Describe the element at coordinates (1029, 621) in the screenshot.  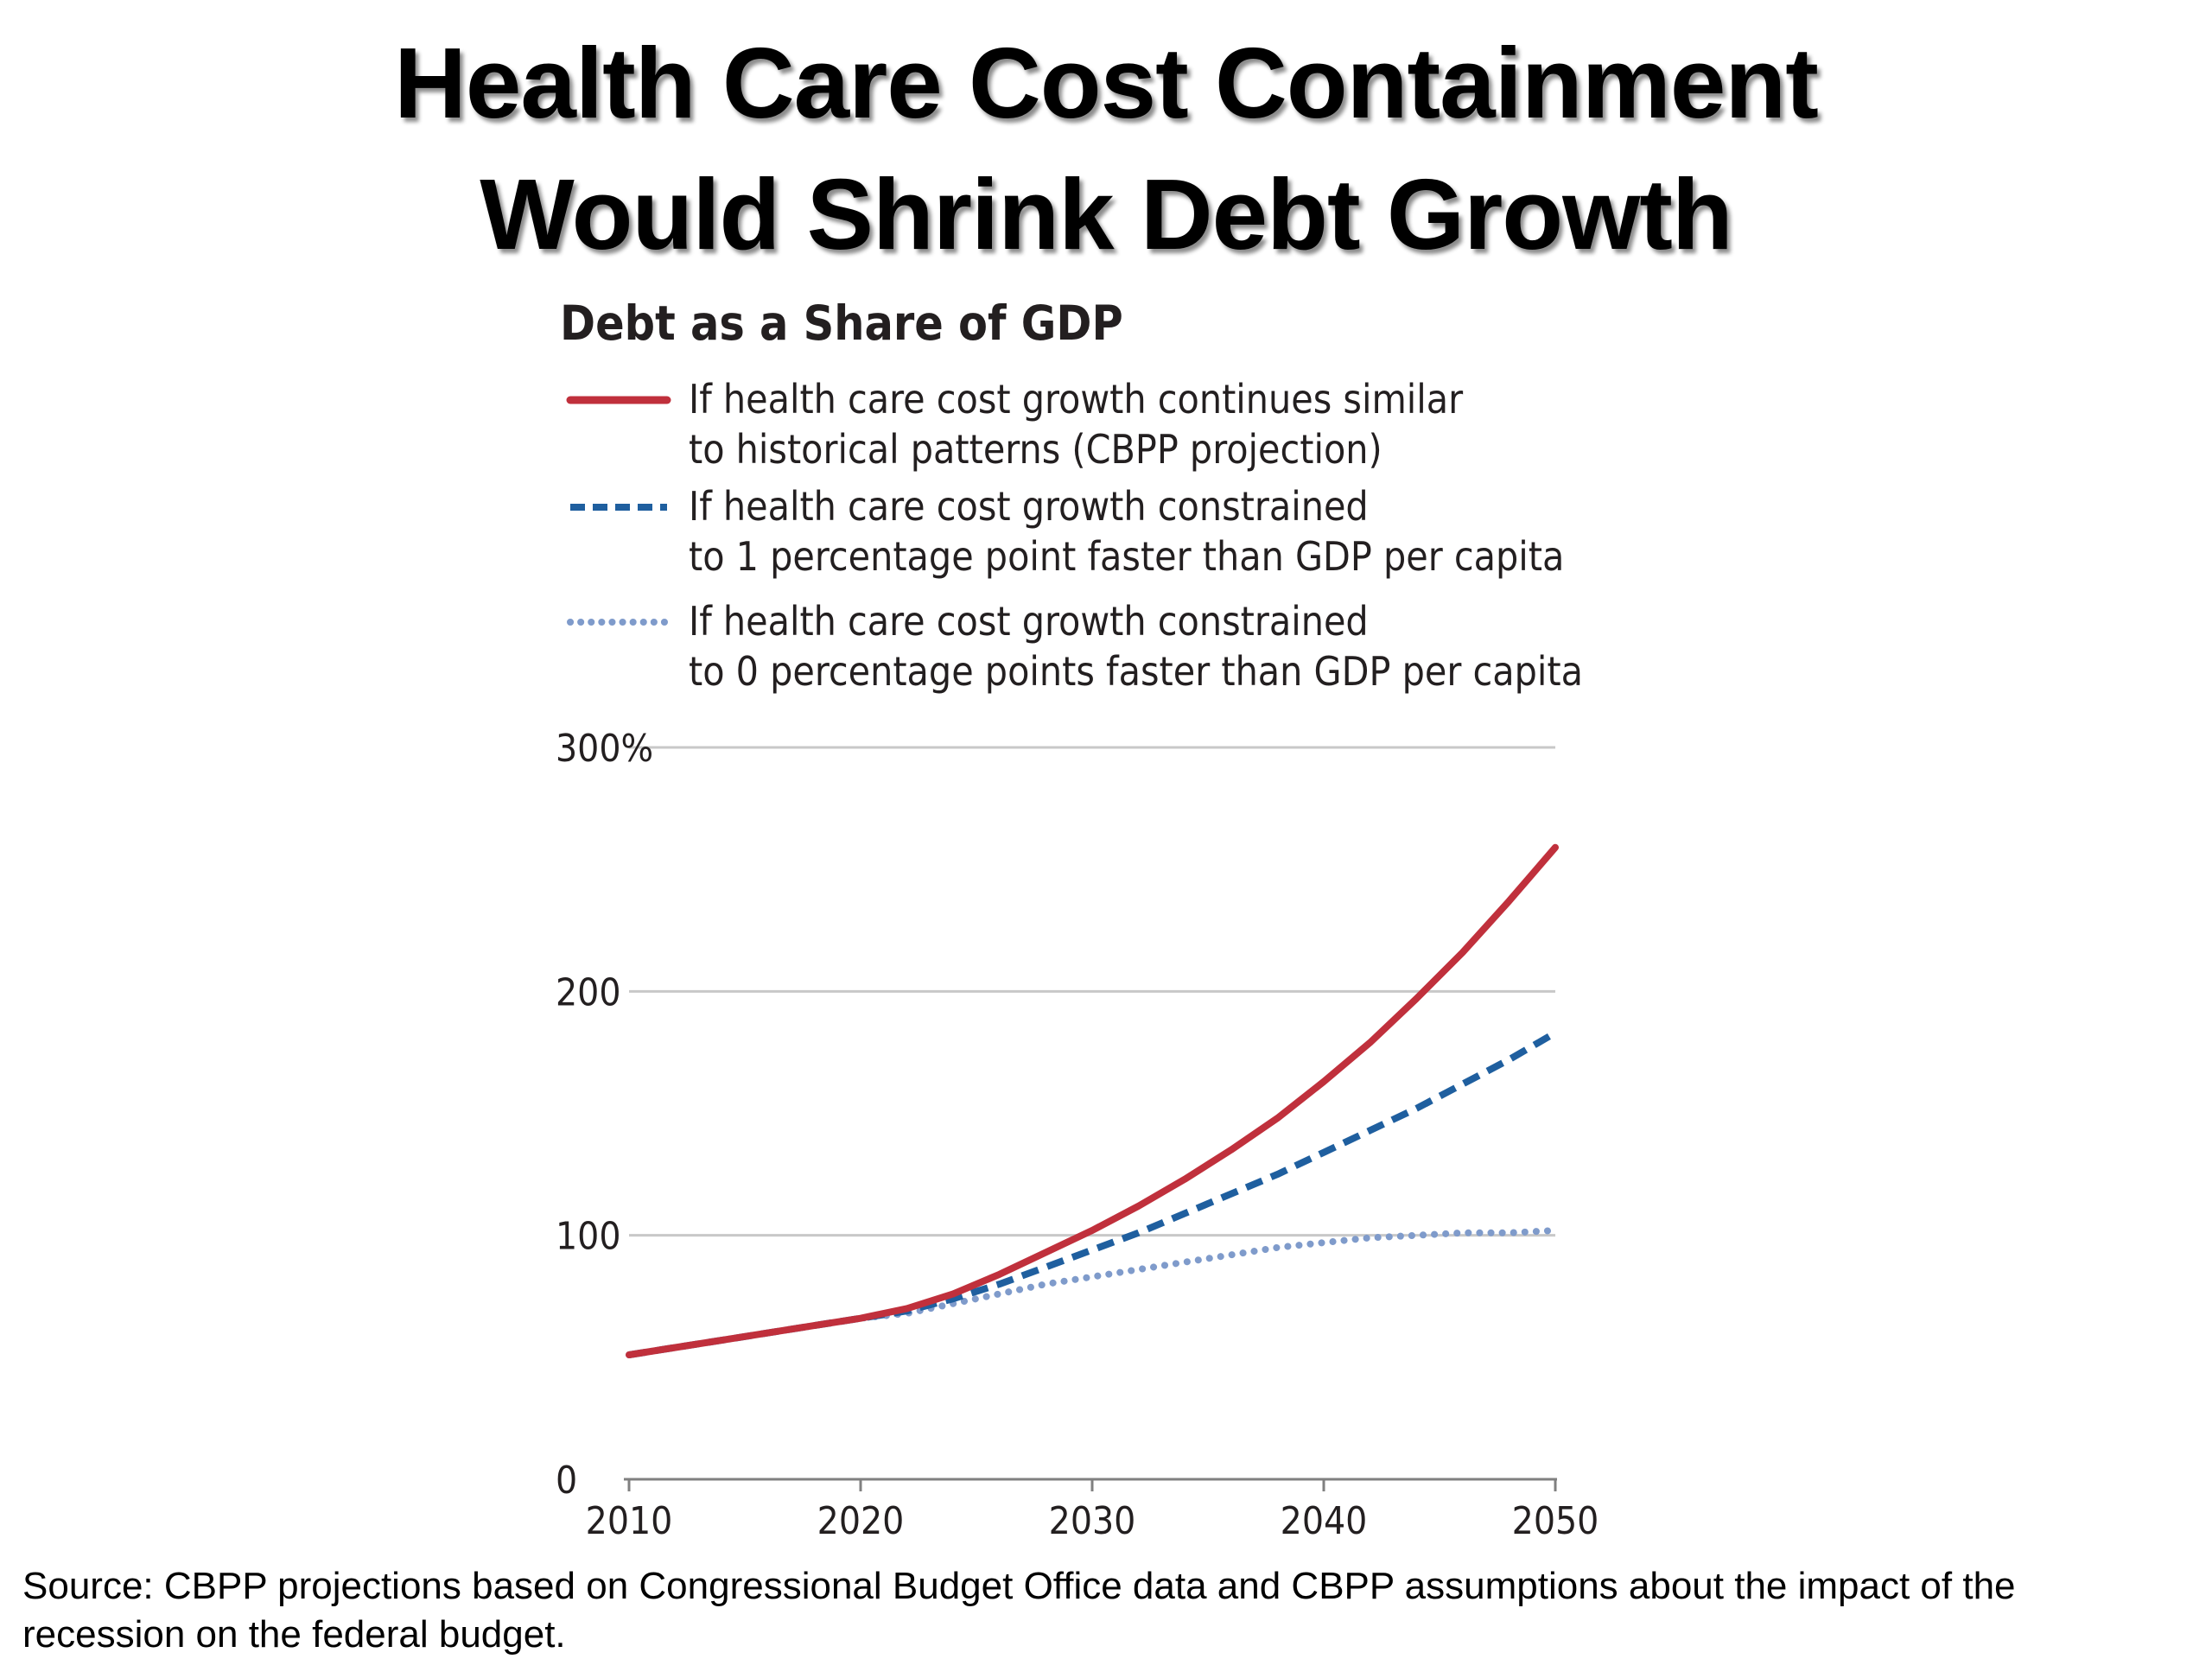
I see `legend-label-3-line-1: If health care cost growth constrained` at that location.